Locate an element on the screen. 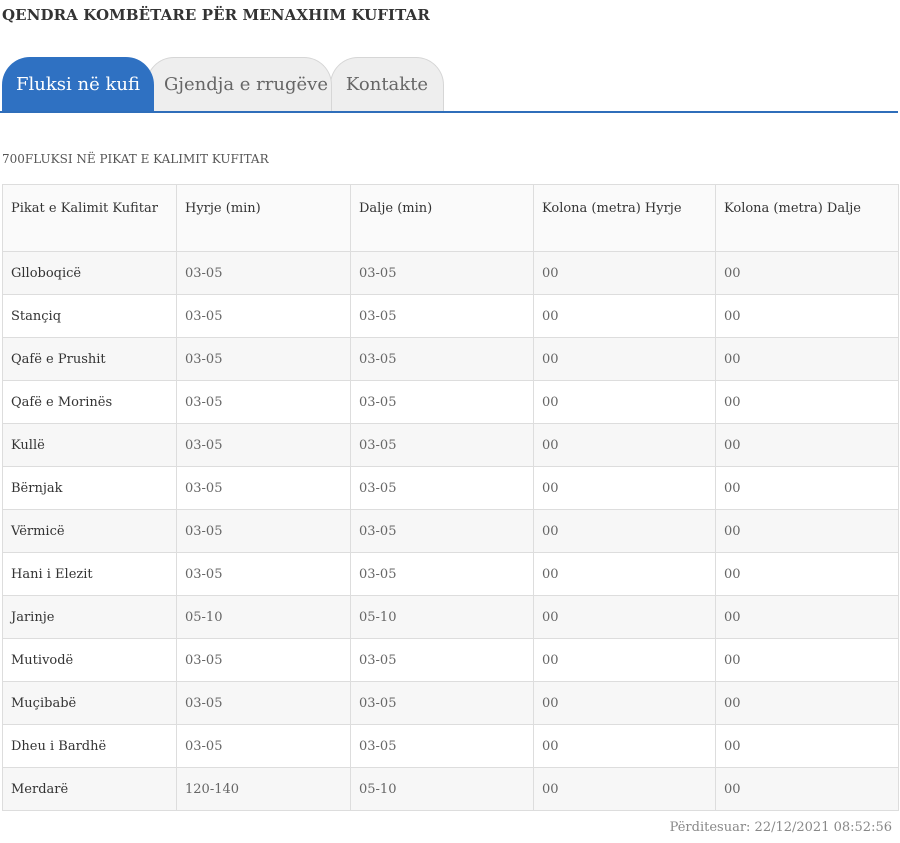 The height and width of the screenshot is (843, 900). entry-time-cell: 05-10 is located at coordinates (263, 617).